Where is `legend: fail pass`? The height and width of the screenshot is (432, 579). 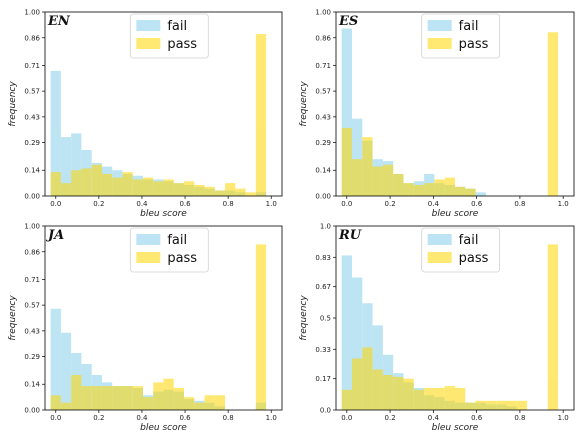
legend: fail pass is located at coordinates (461, 36).